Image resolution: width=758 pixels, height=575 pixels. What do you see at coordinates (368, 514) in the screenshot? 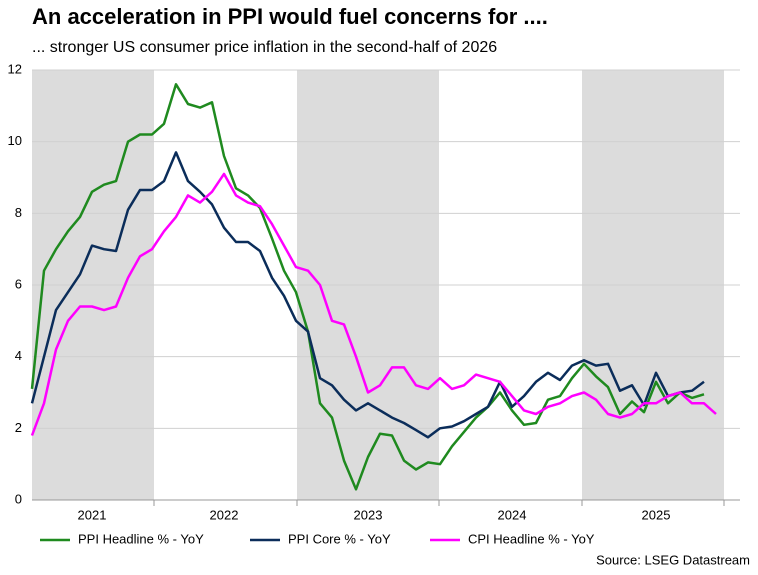
I see `x-tick-label: 2023` at bounding box center [368, 514].